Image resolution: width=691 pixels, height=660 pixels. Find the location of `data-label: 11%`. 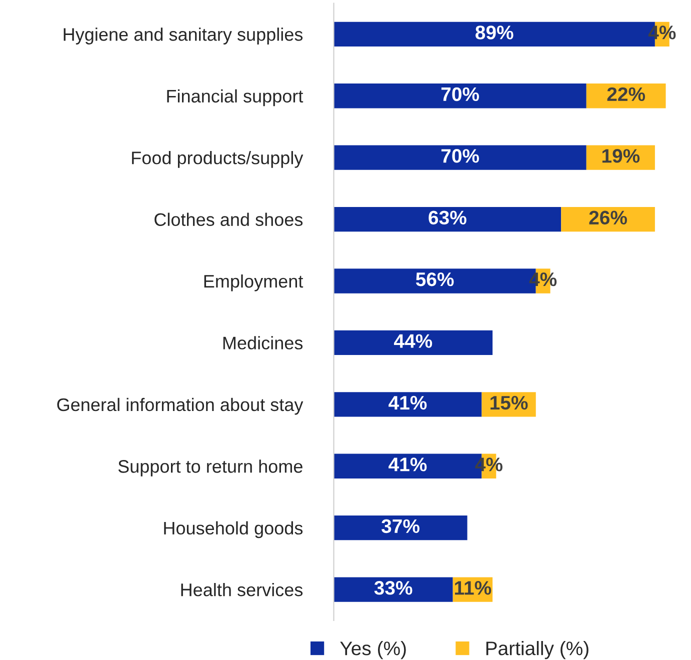

data-label: 11% is located at coordinates (473, 588).